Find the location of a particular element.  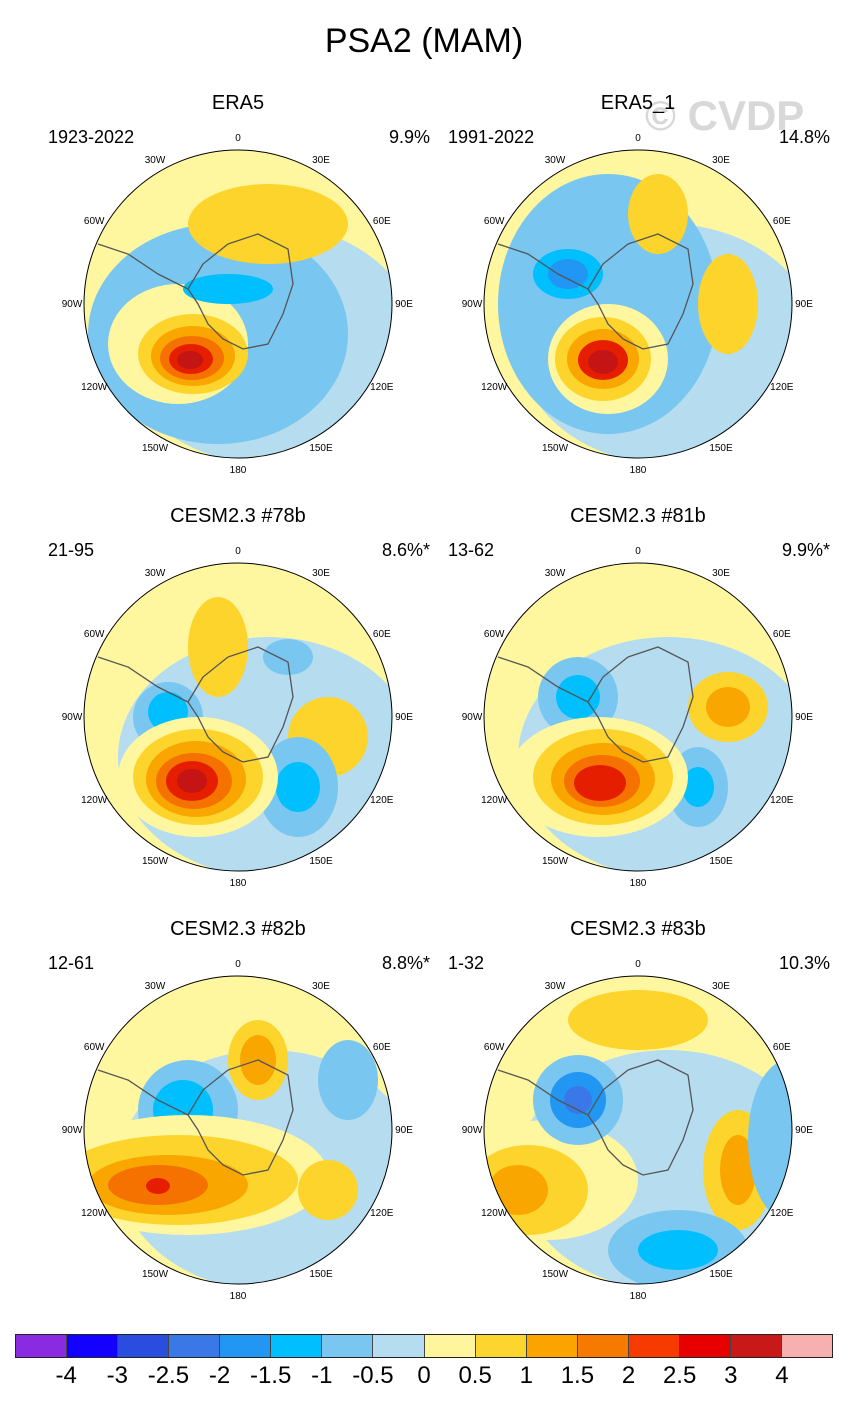

cvdp-watermark: © CVDP is located at coordinates (725, 115).